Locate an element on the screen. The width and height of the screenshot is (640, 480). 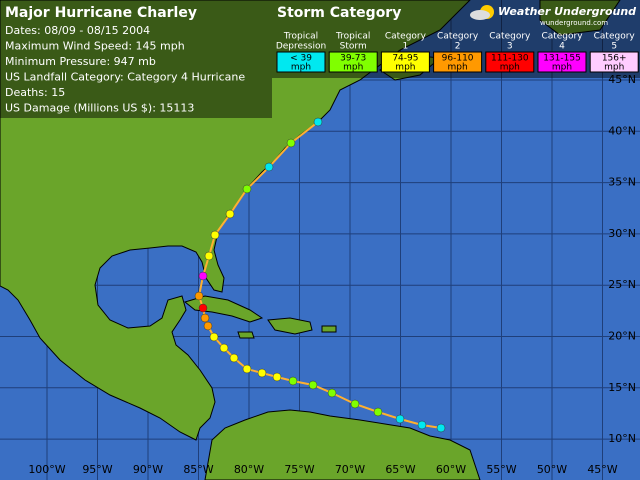
legend-label: 4 is located at coordinates (562, 47).